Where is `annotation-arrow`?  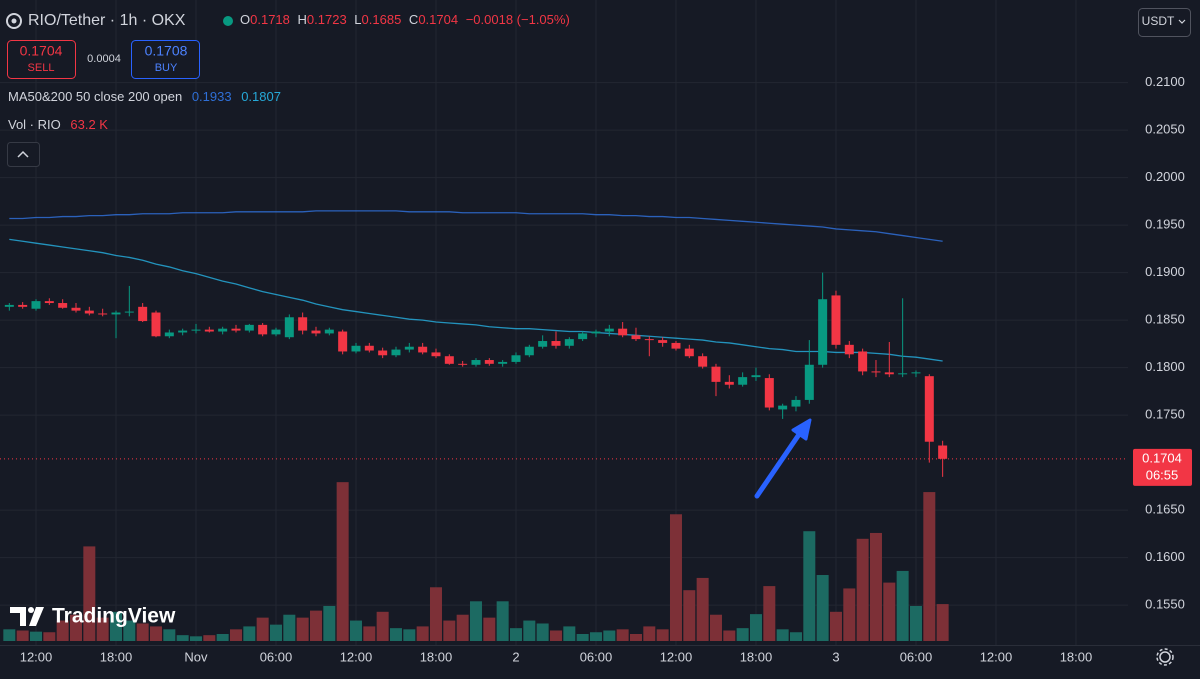
annotation-arrow is located at coordinates (778, 464).